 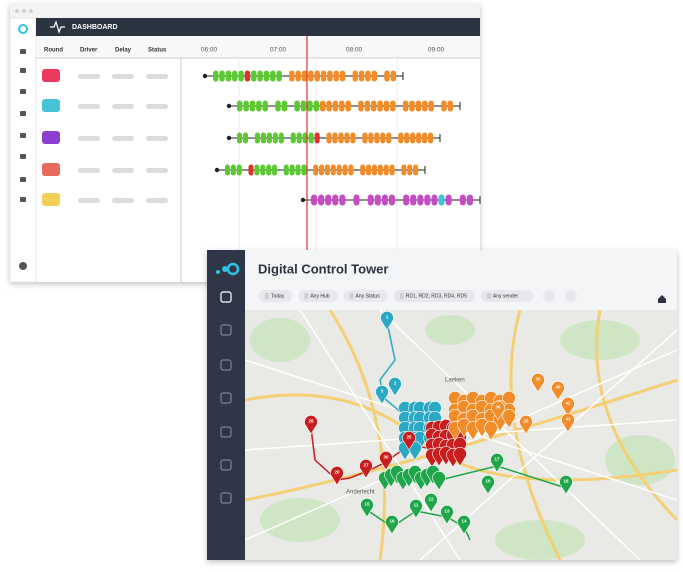 I want to click on start-dot, so click(x=303, y=200).